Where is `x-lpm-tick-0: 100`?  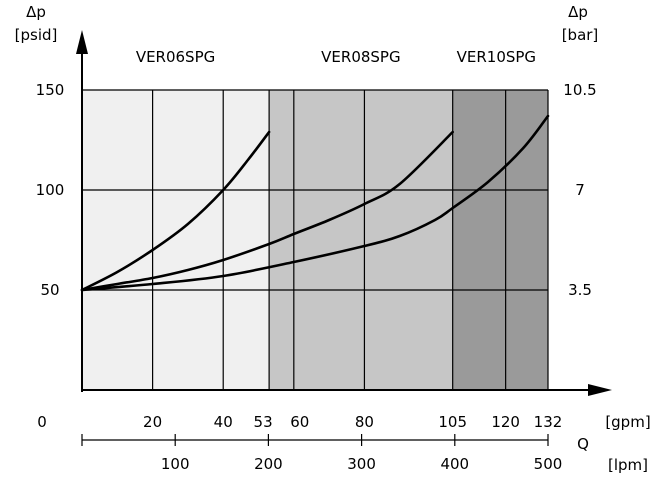
x-lpm-tick-0: 100 is located at coordinates (175, 464).